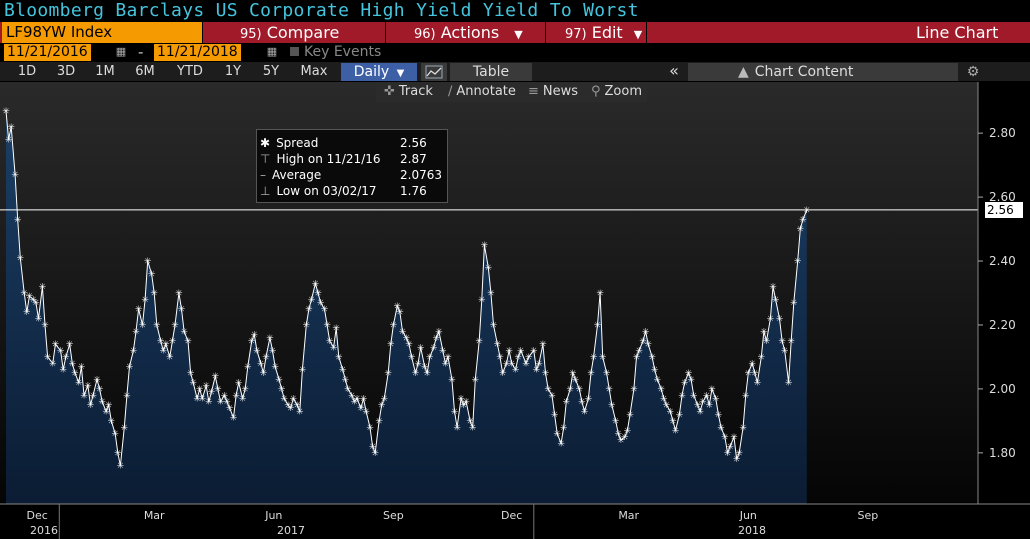 The height and width of the screenshot is (539, 1030). What do you see at coordinates (823, 72) in the screenshot?
I see `chart-content-button: ▲ Chart Content` at bounding box center [823, 72].